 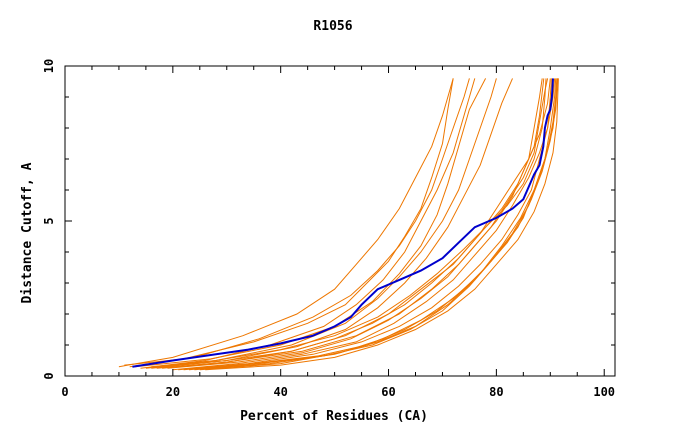 I want to click on x-tick-label: 20, so click(x=173, y=392).